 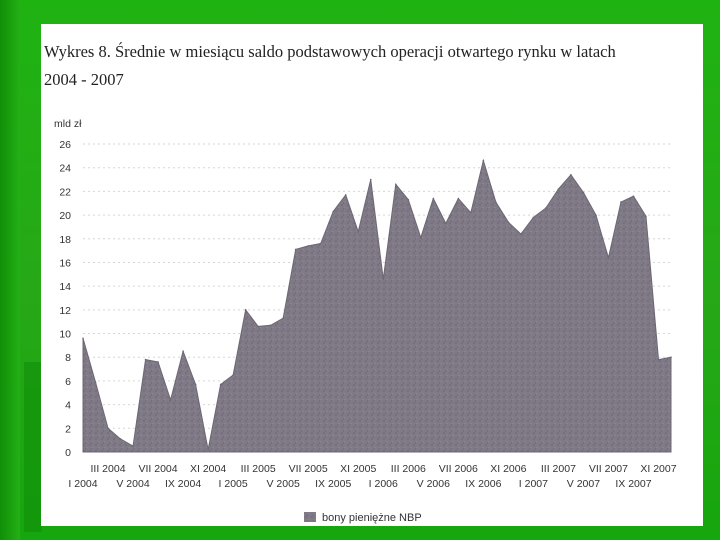 I want to click on y-tick-label: 8, so click(x=68, y=358).